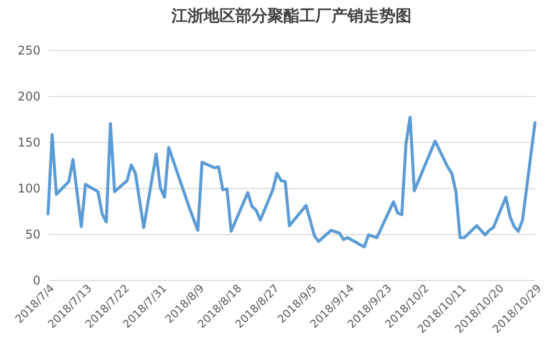 This screenshot has width=554, height=347. What do you see at coordinates (32, 235) in the screenshot?
I see `y-tick-label: 50` at bounding box center [32, 235].